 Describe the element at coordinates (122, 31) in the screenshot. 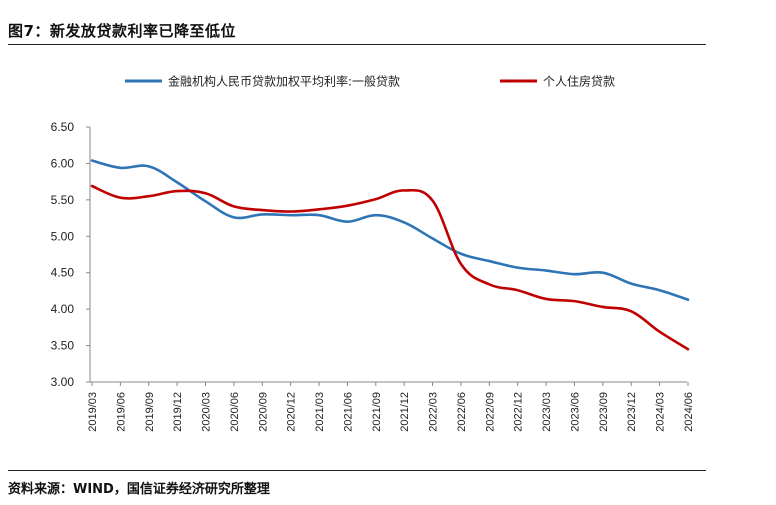

I see `figure-title: 图7：新发放贷款利率已降至低位` at that location.